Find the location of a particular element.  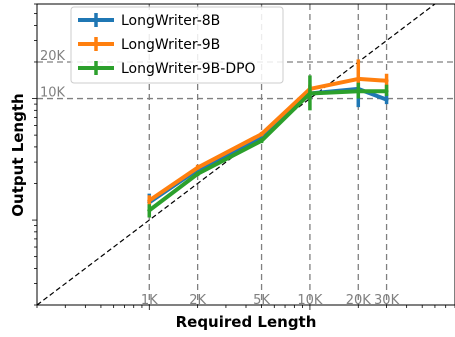

legend-label: LongWriter-9B is located at coordinates (170, 45).